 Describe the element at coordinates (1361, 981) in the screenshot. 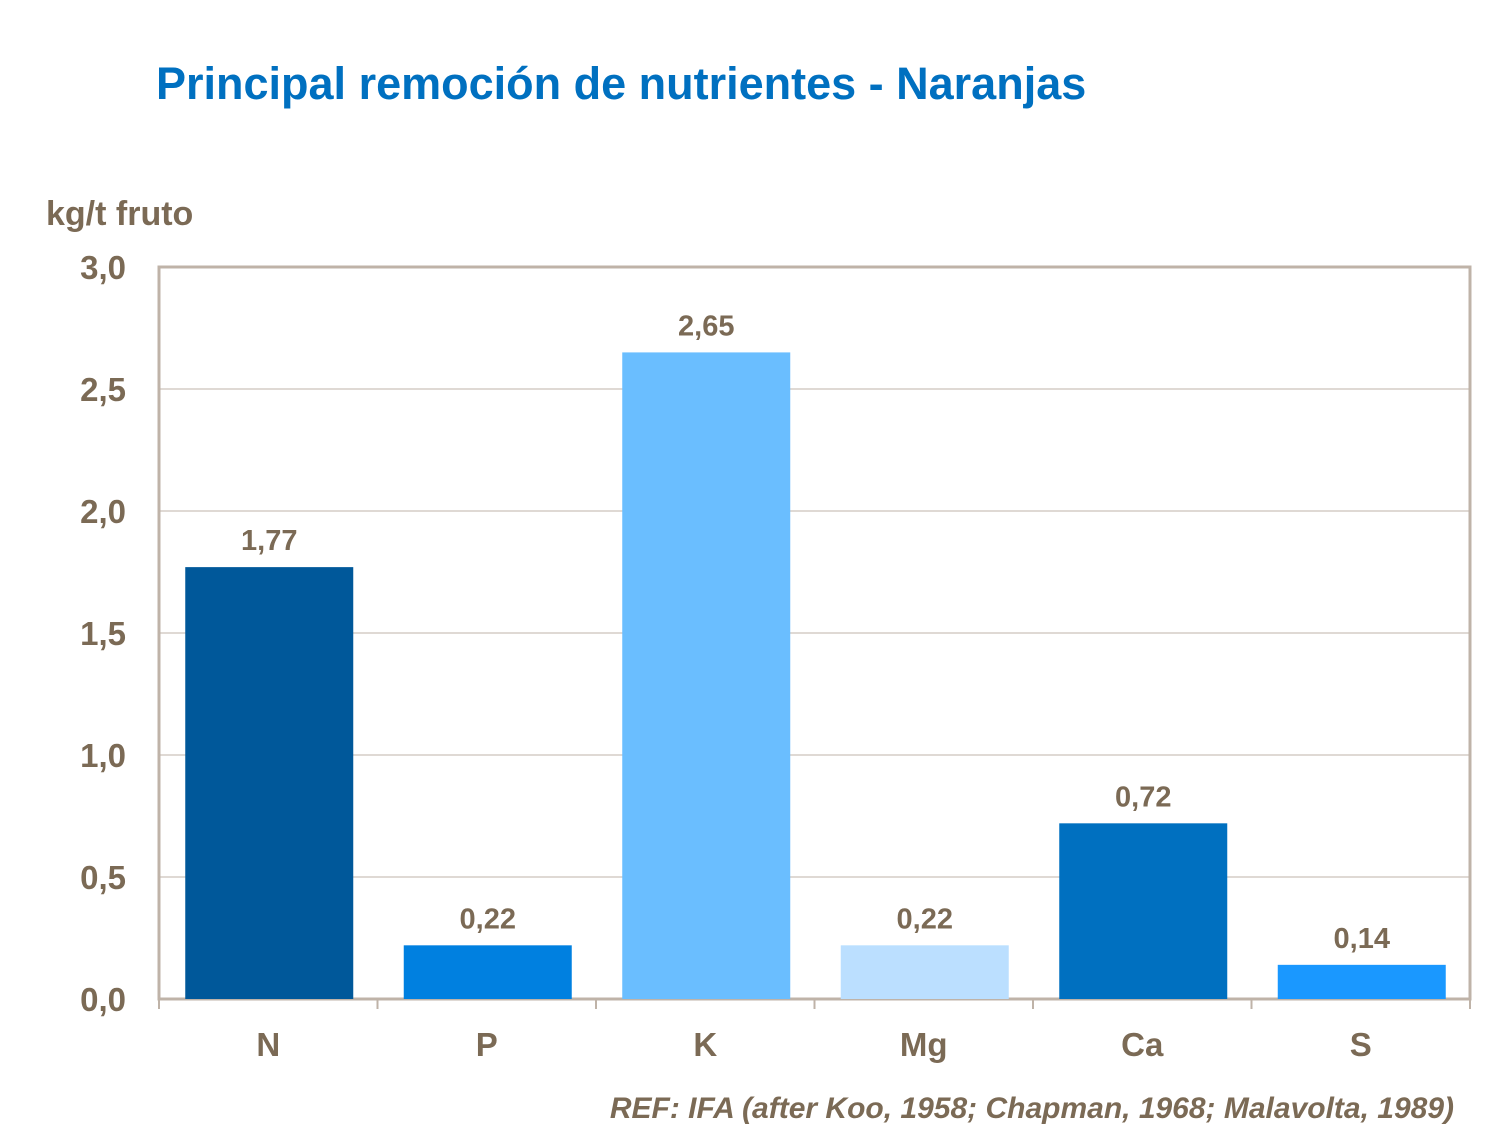

I see `bar-S` at that location.